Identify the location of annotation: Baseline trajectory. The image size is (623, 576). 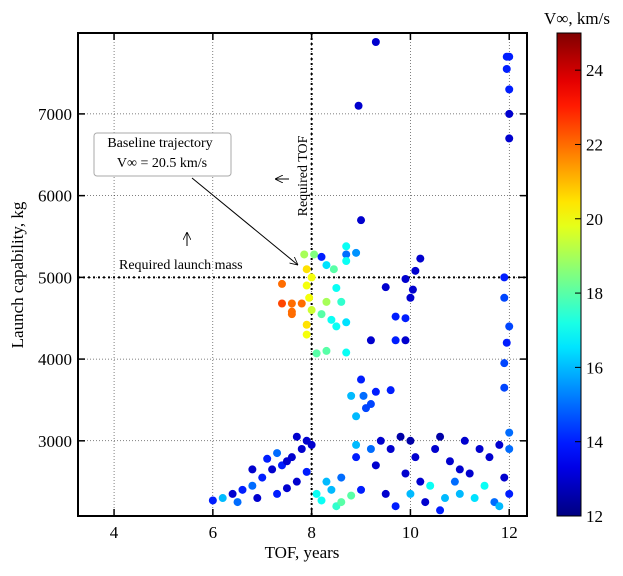
(159, 143).